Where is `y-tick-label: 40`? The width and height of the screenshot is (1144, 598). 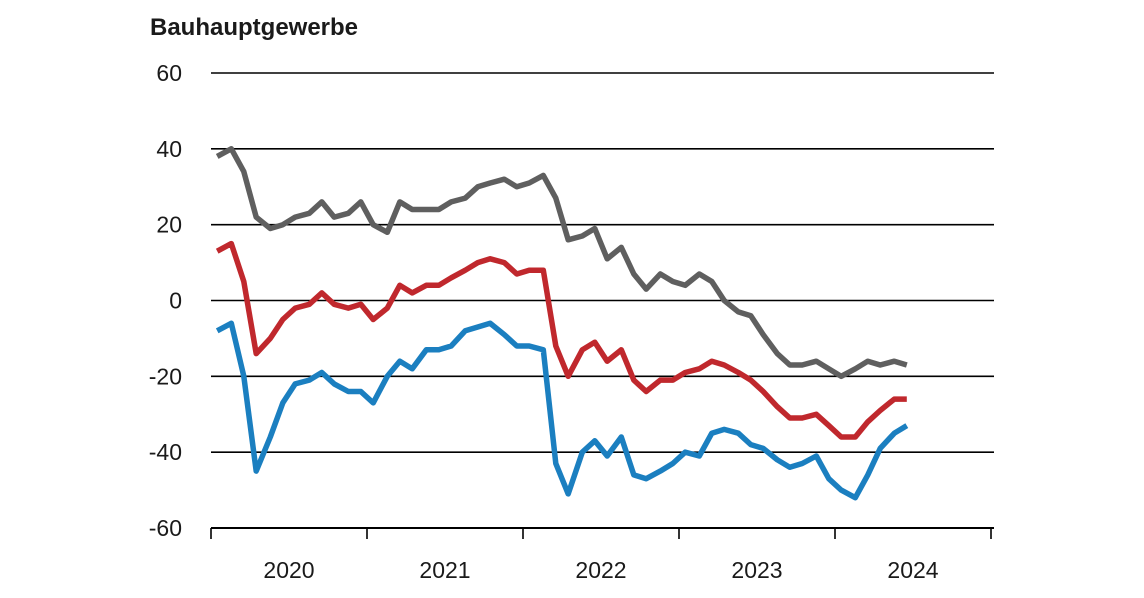 y-tick-label: 40 is located at coordinates (169, 149).